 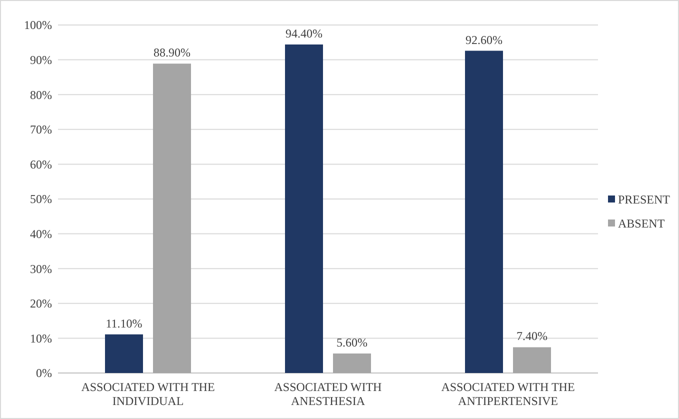 I want to click on y-tick-label: 70%, so click(x=41, y=129).